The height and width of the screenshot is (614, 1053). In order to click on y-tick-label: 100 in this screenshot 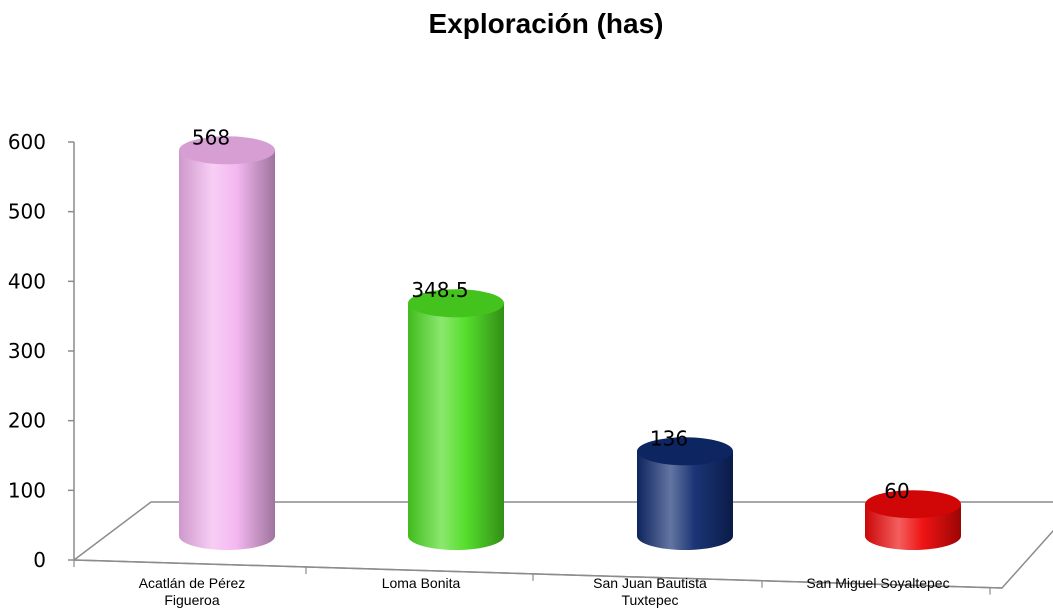, I will do `click(27, 490)`.